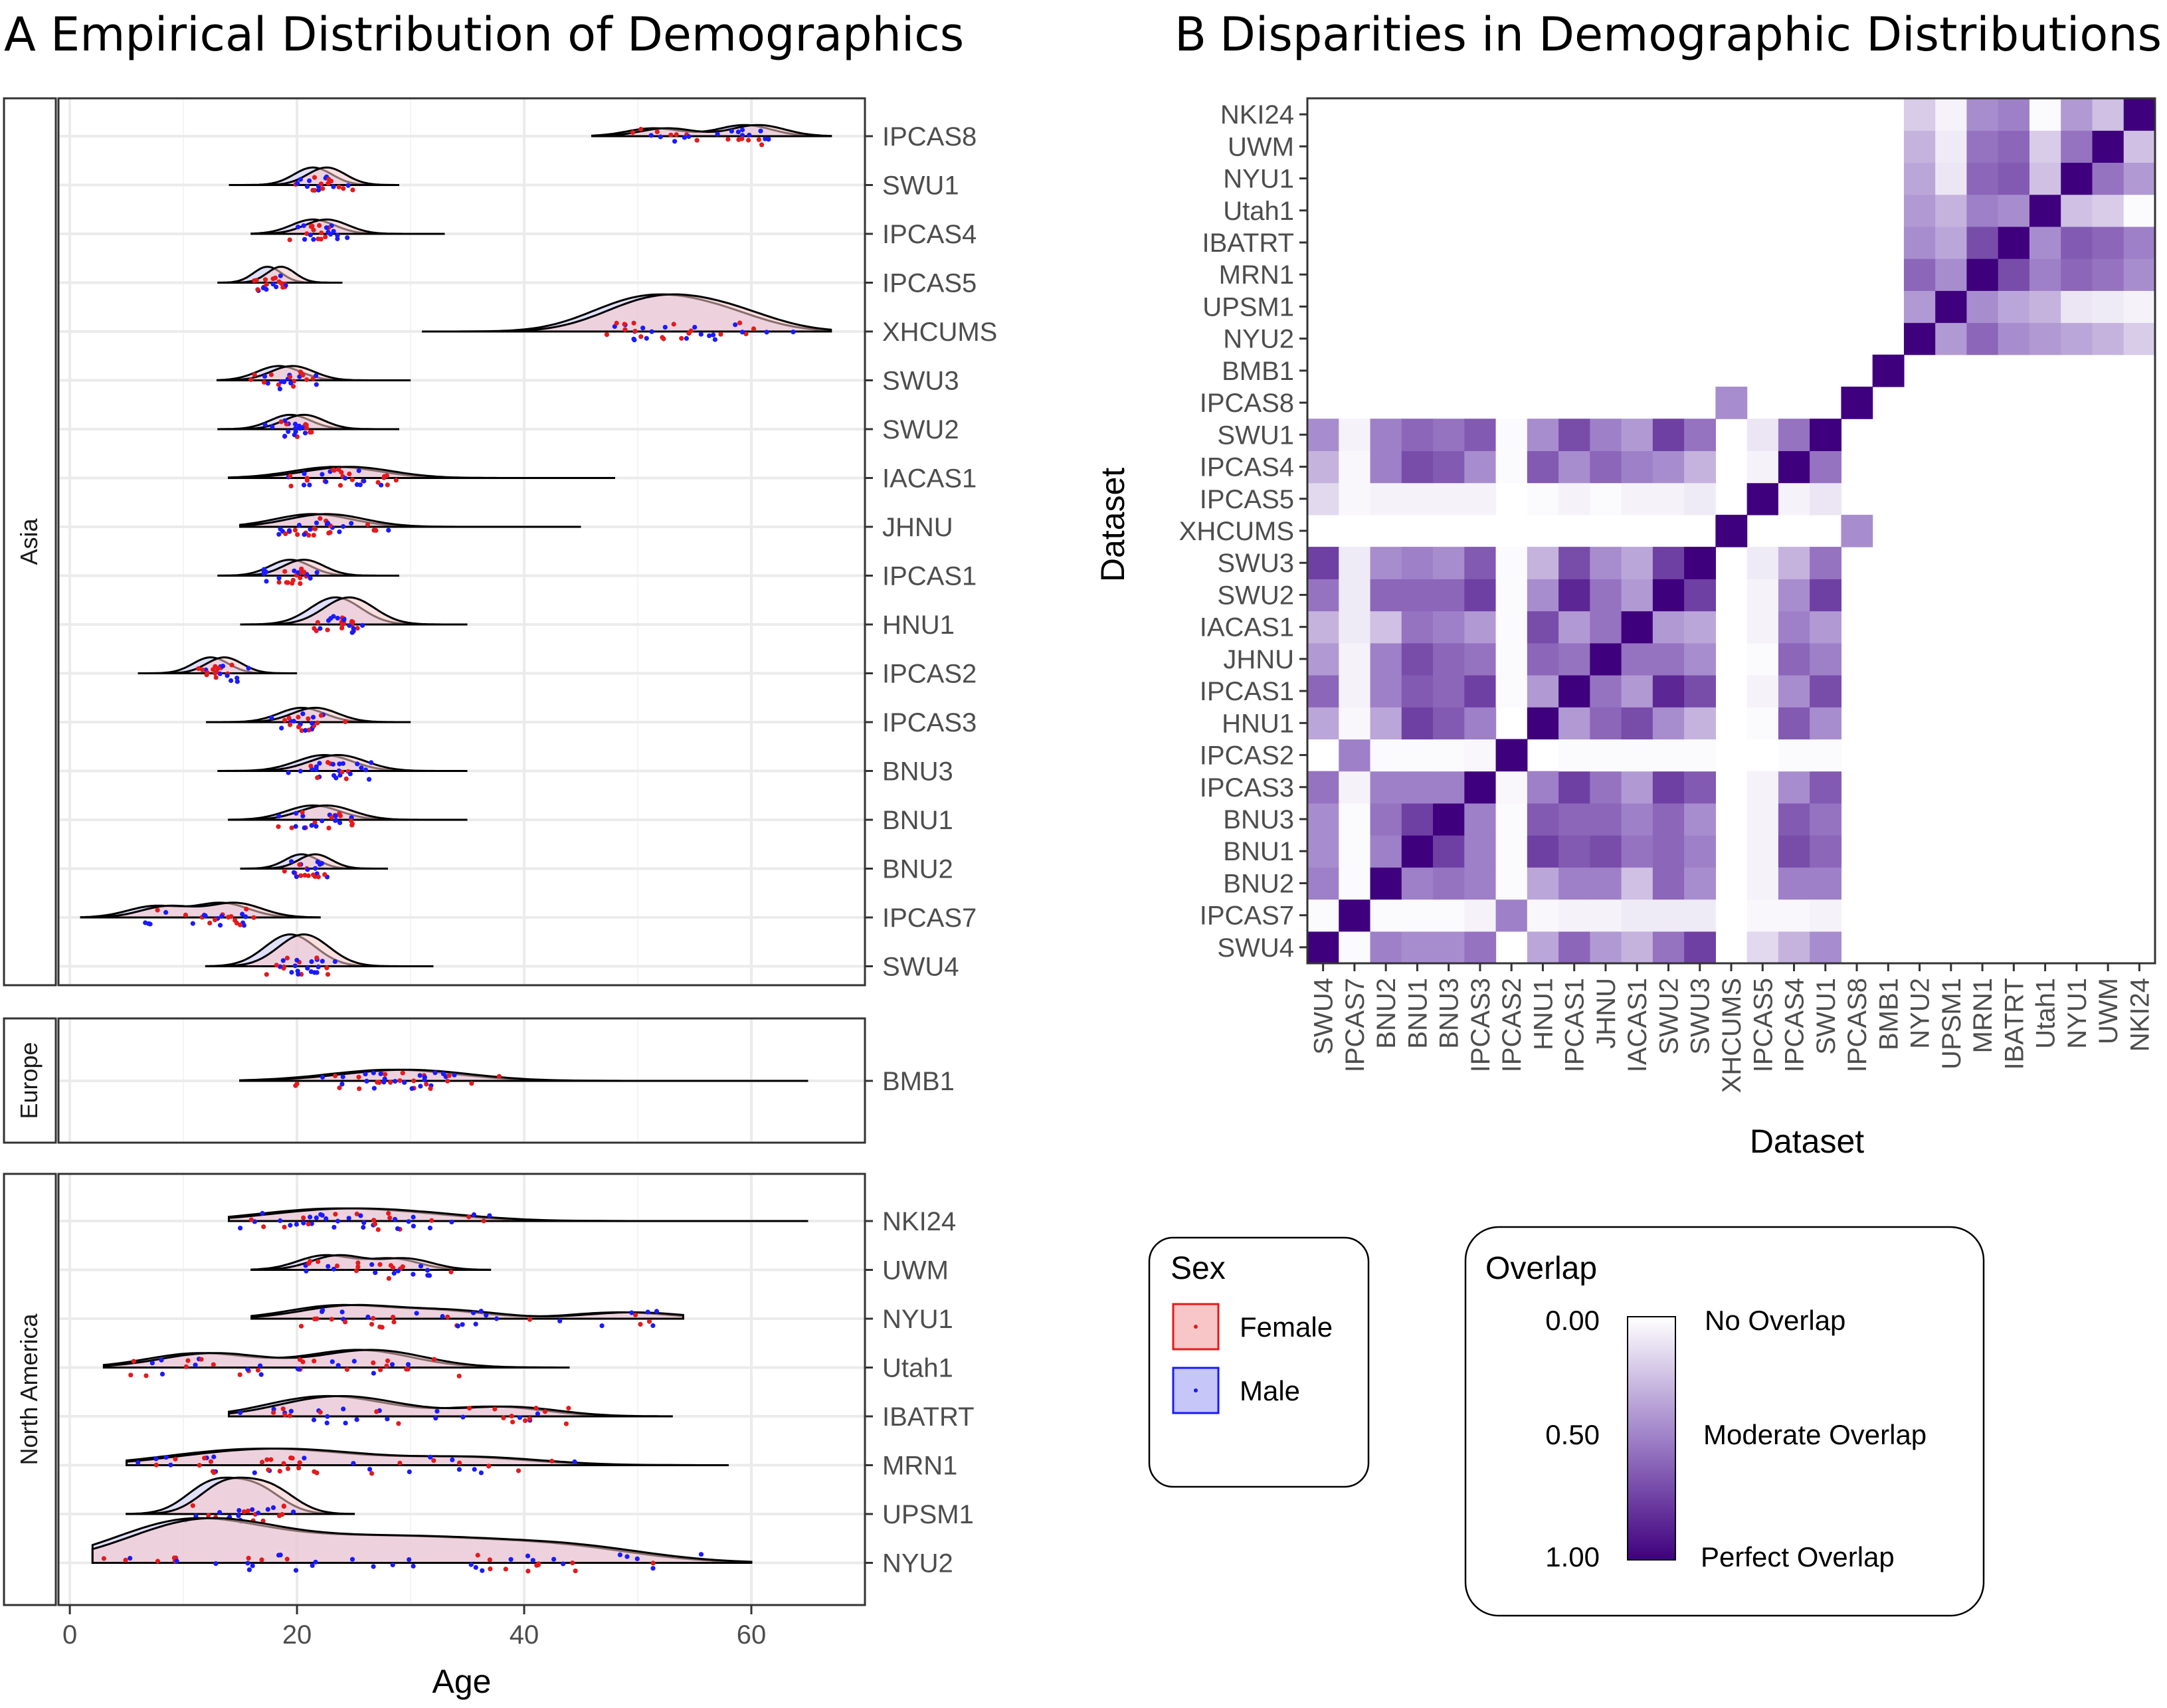  What do you see at coordinates (1889, 1014) in the screenshot?
I see `heatmap-x-label-BMB1: BMB1` at bounding box center [1889, 1014].